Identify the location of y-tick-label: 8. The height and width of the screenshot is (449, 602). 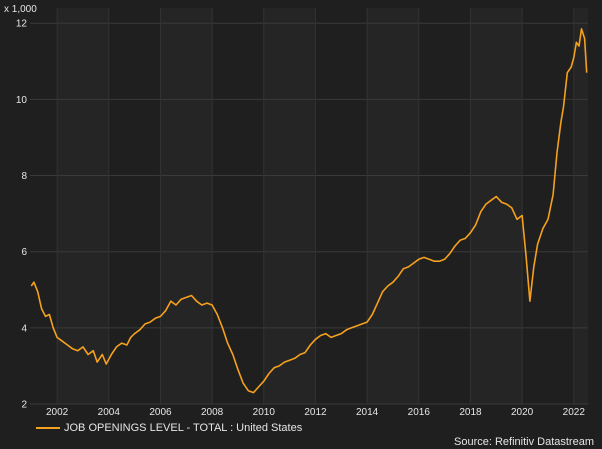
(24, 176).